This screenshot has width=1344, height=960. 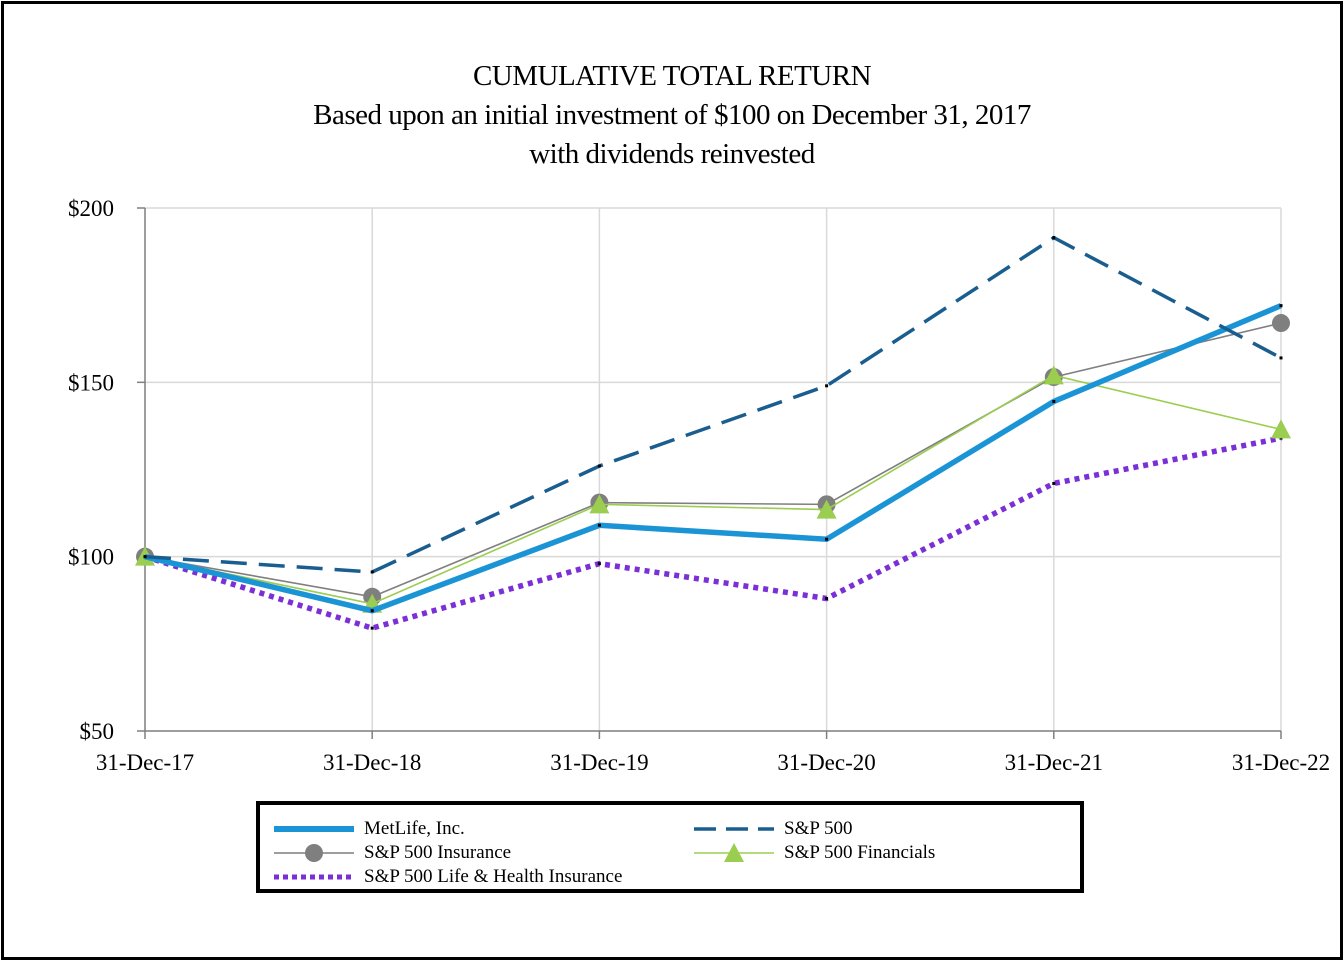 What do you see at coordinates (672, 154) in the screenshot?
I see `chart-subtitle-line-2: with dividends reinvested` at bounding box center [672, 154].